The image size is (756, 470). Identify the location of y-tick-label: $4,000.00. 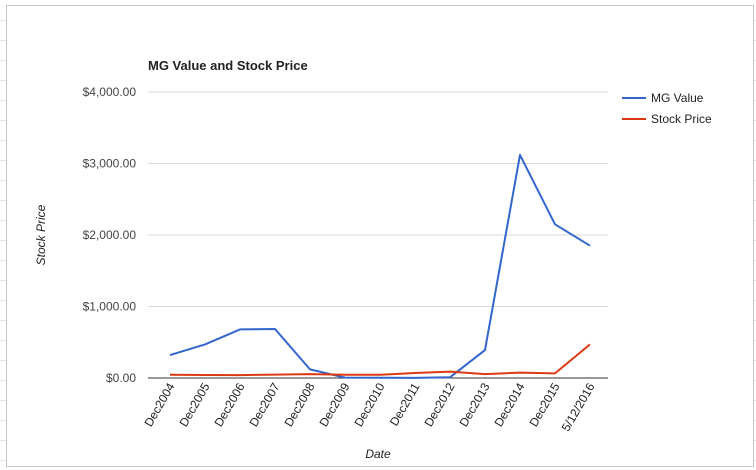
(110, 92).